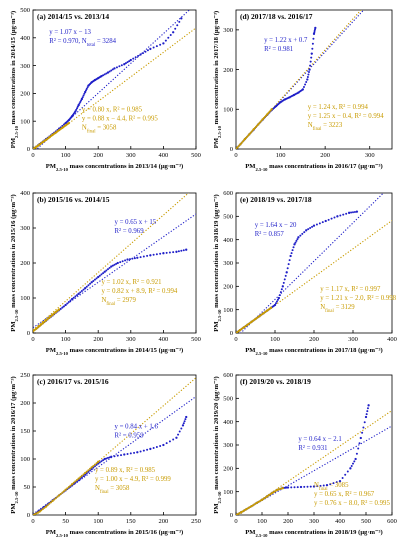  What do you see at coordinates (350, 289) in the screenshot?
I see `gold-equation: y = 1.17 x, R² = 0.997` at bounding box center [350, 289].